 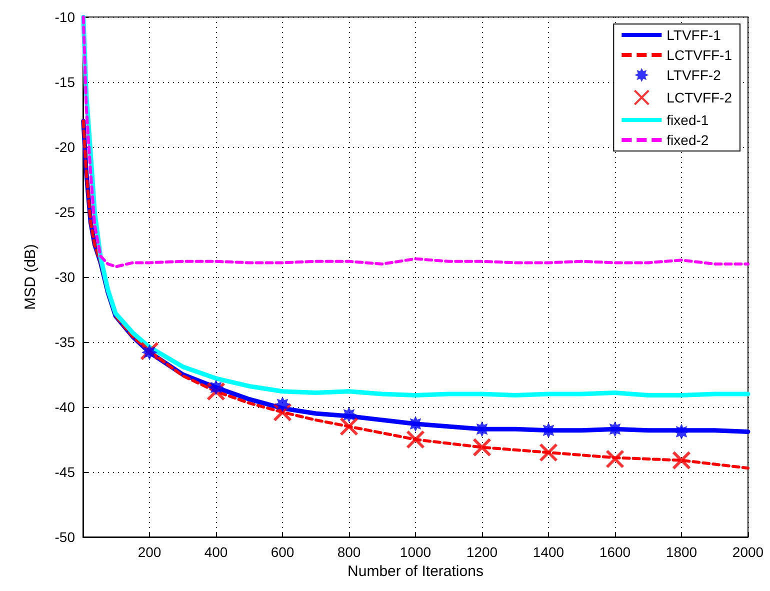 What do you see at coordinates (65, 537) in the screenshot?
I see `y-tick-label: -50` at bounding box center [65, 537].